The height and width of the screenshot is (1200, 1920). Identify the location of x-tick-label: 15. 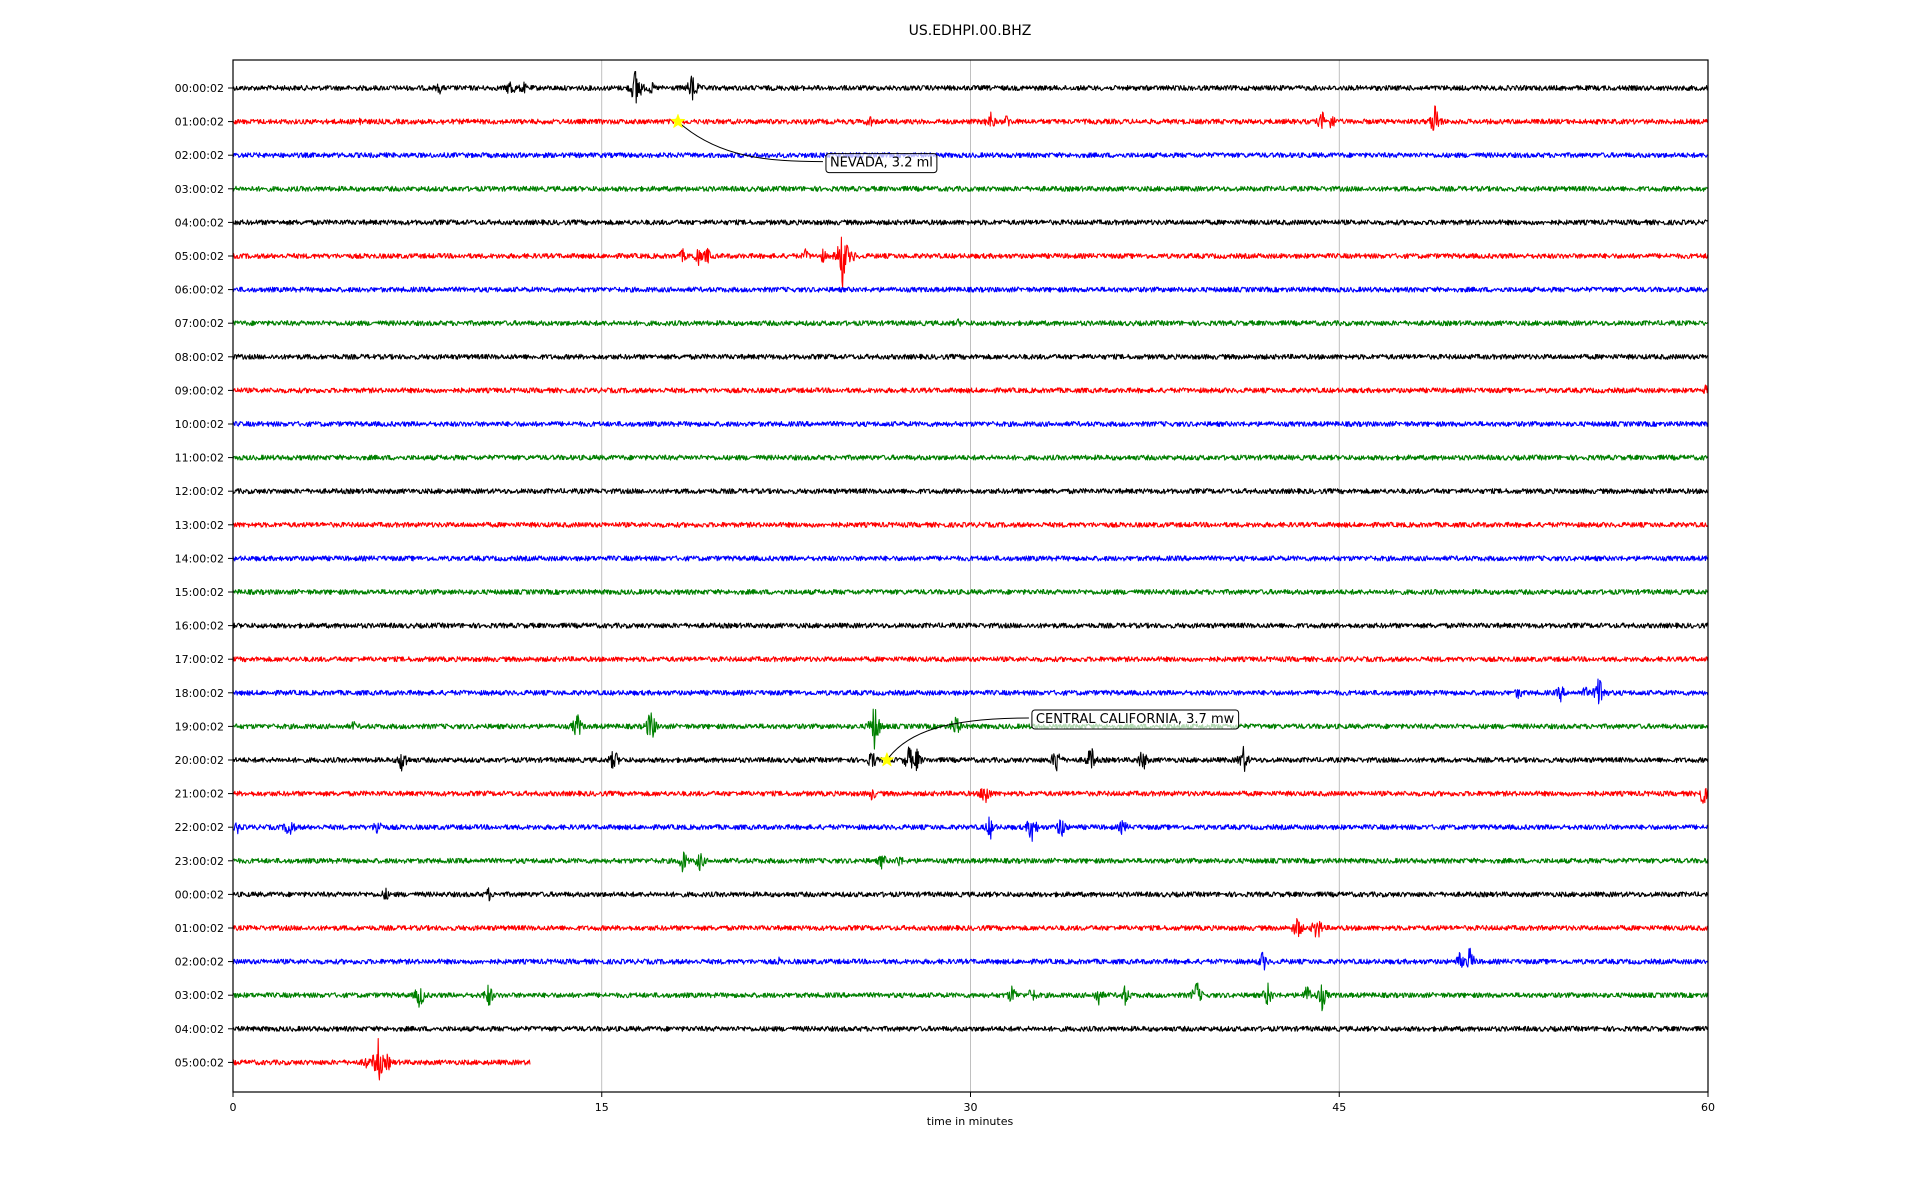
(602, 1107).